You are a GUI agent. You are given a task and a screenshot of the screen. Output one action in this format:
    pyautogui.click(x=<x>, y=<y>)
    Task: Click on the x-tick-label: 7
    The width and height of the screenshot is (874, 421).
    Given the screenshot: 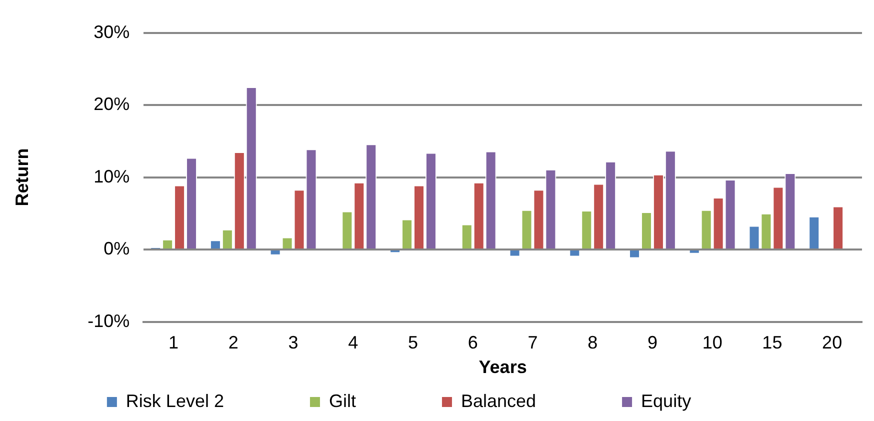 What is the action you would take?
    pyautogui.click(x=533, y=342)
    